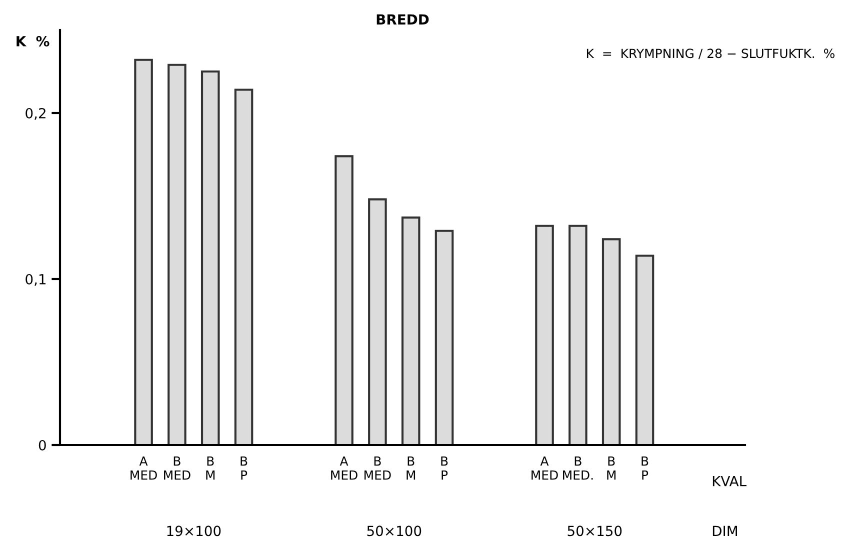  What do you see at coordinates (394, 531) in the screenshot?
I see `text: 50×100` at bounding box center [394, 531].